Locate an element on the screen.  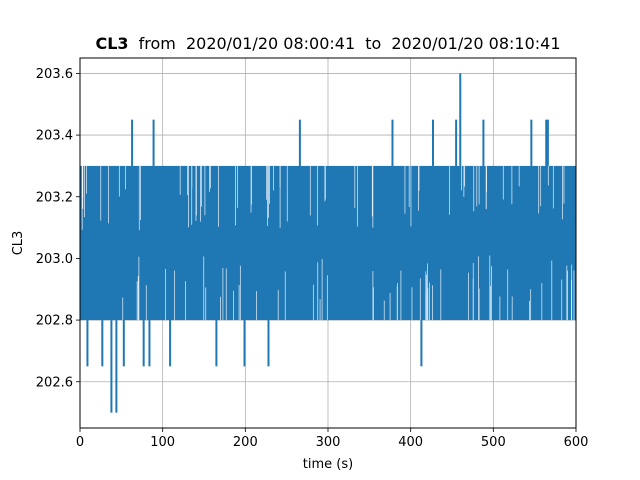
title-end-time: 2020/01/20 08:10:41 is located at coordinates (475, 43).